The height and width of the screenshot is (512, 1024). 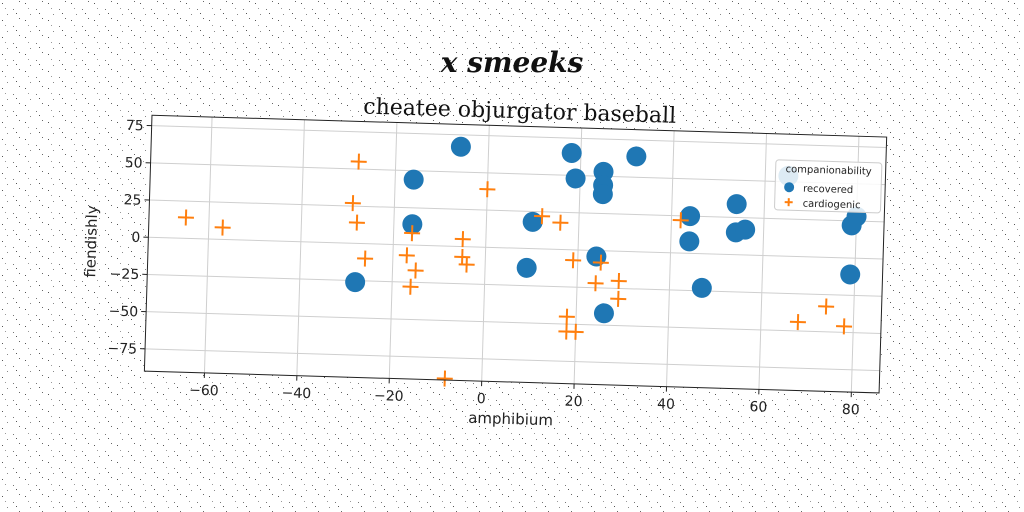 What do you see at coordinates (122, 349) in the screenshot?
I see `y-tick-label: −75` at bounding box center [122, 349].